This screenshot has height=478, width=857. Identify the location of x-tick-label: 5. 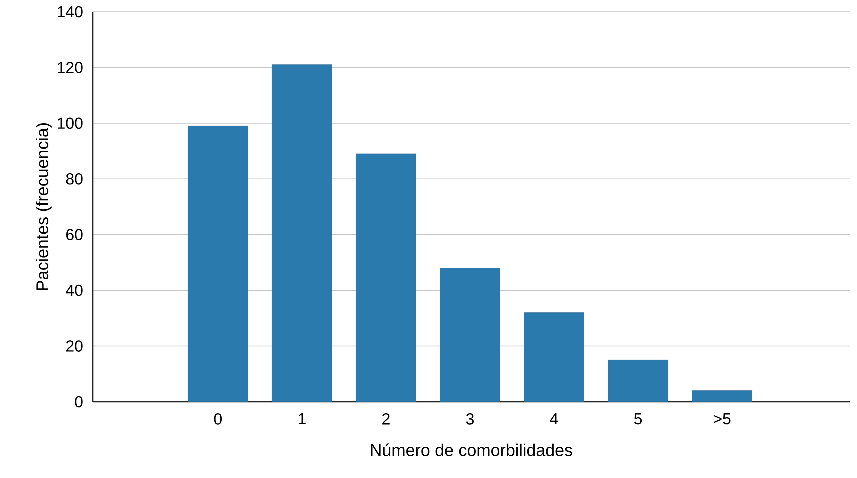
(638, 419).